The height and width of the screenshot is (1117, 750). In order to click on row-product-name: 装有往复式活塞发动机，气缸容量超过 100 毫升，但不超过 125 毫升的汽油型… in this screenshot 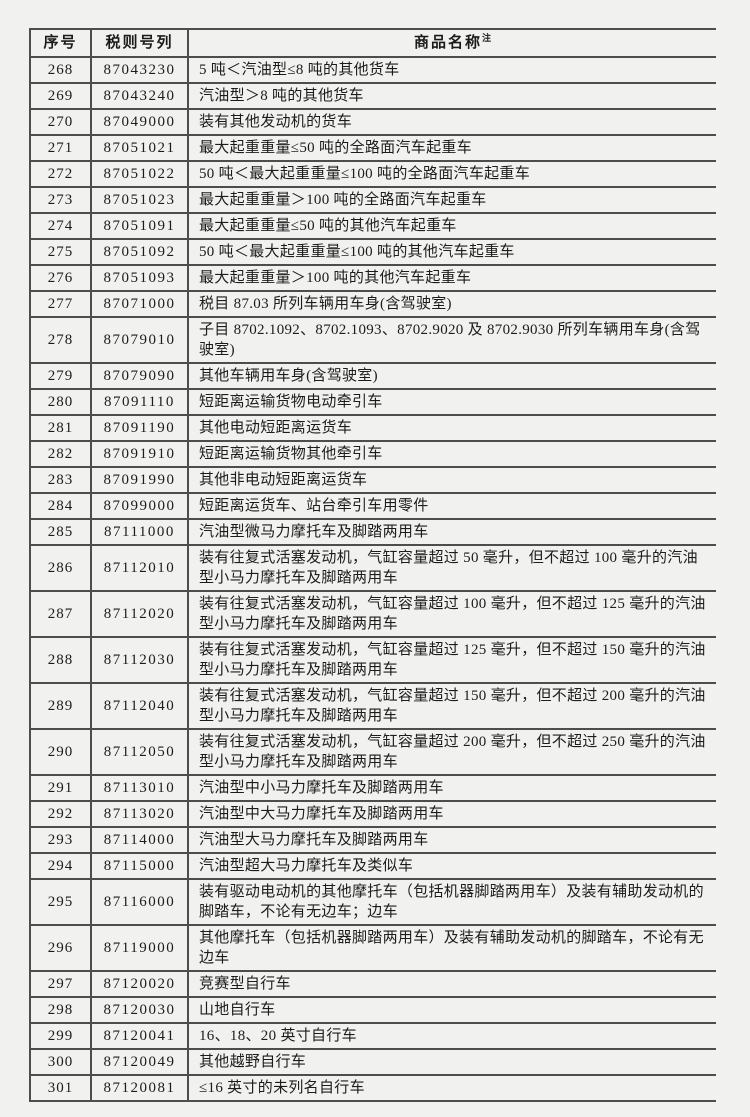, I will do `click(451, 614)`.